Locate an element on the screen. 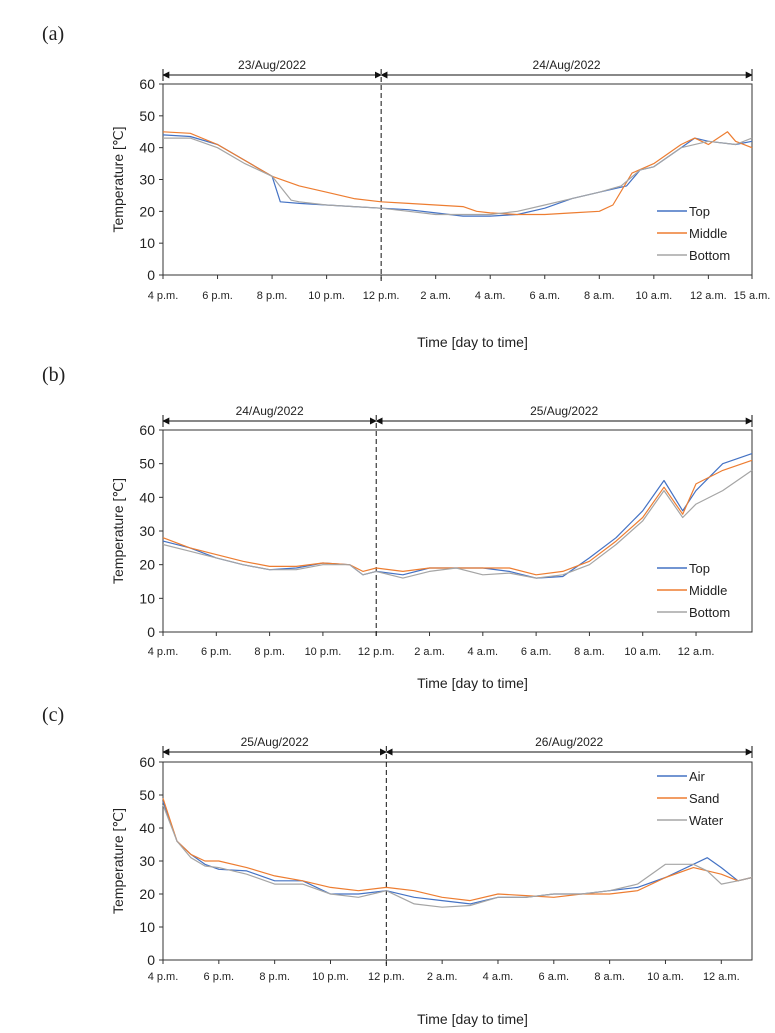 This screenshot has height=1033, width=775. x-tick-label: 15 a.m. is located at coordinates (752, 296).